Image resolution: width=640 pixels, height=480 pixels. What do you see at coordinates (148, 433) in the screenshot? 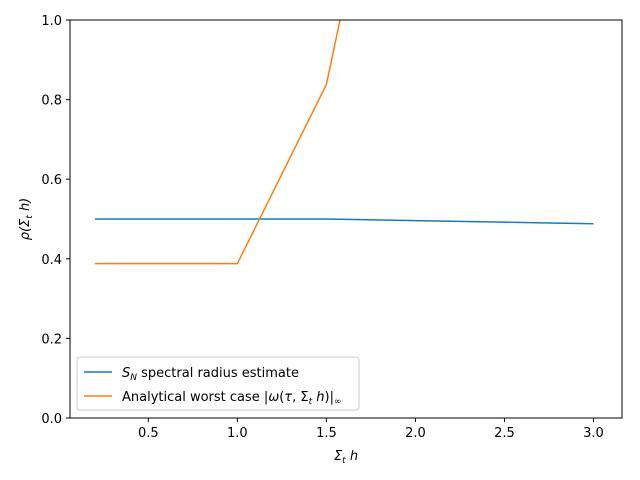
I see `x-tick-label: 0.5` at bounding box center [148, 433].